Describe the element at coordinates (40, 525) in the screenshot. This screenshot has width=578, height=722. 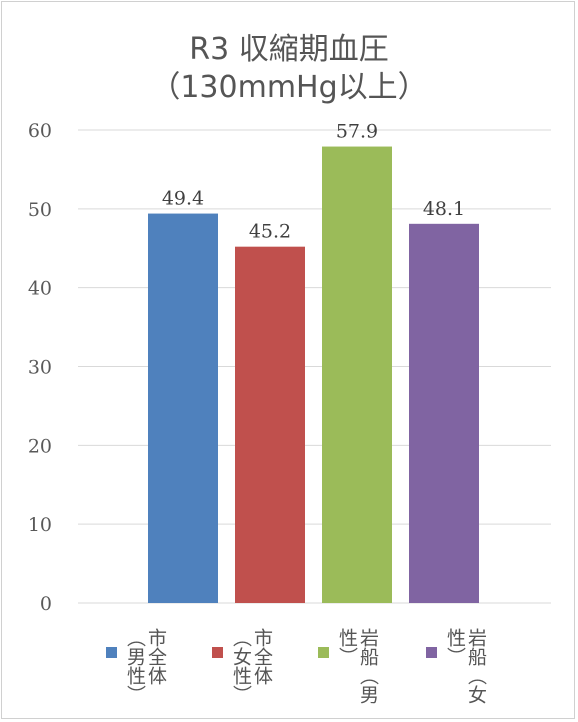
I see `y-tick-label: 10` at that location.